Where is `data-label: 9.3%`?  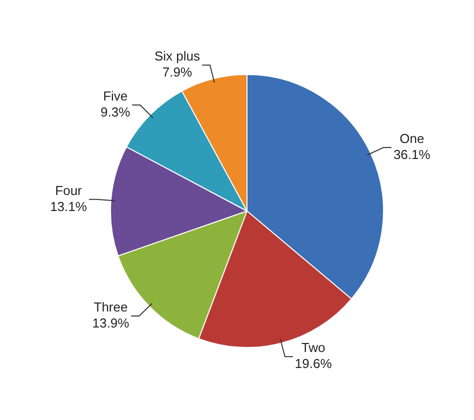
data-label: 9.3% is located at coordinates (115, 112).